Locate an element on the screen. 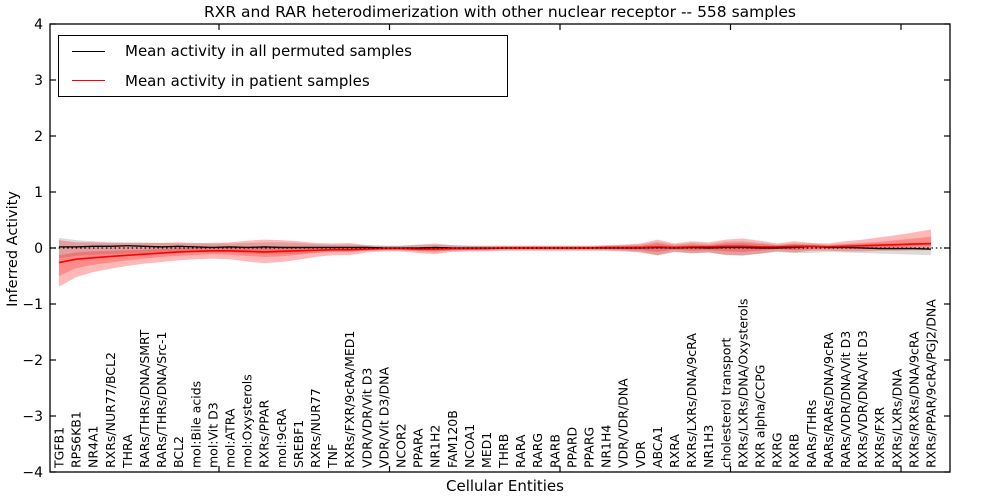 The width and height of the screenshot is (1000, 500). x-tick-label: RXRs/FXR/9cRA/MED1 is located at coordinates (349, 399).